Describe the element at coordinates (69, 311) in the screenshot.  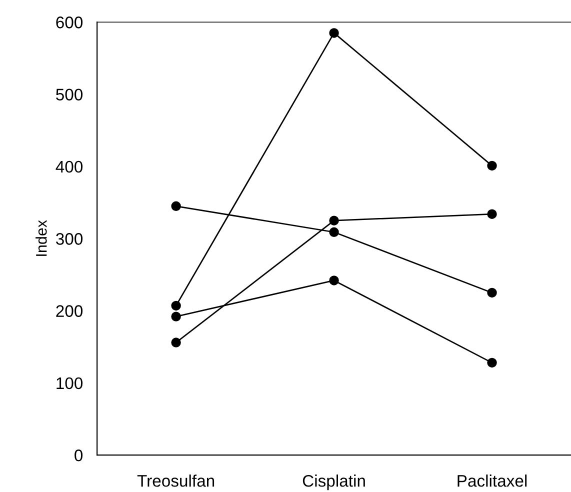
I see `y-tick-label: 200` at that location.